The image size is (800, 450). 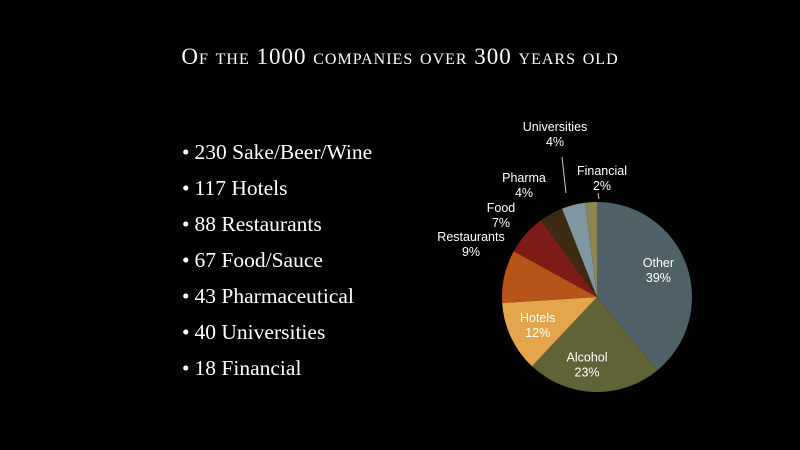 What do you see at coordinates (400, 56) in the screenshot?
I see `slide-title: Of the 1000 companies over 300 years old` at bounding box center [400, 56].